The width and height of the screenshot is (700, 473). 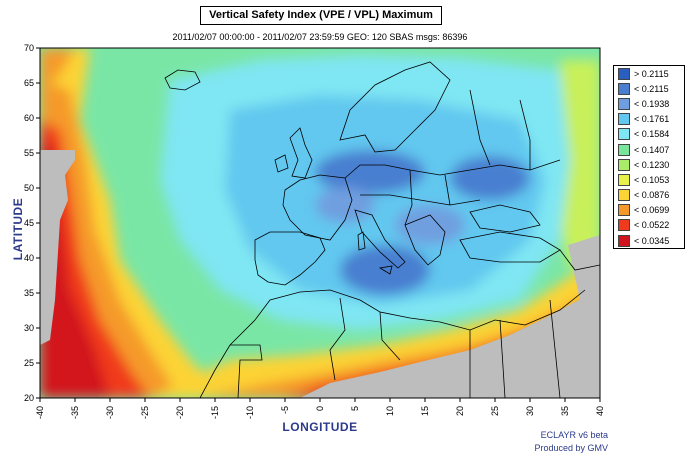 I want to click on legend-item: < 0.0522, so click(x=649, y=225).